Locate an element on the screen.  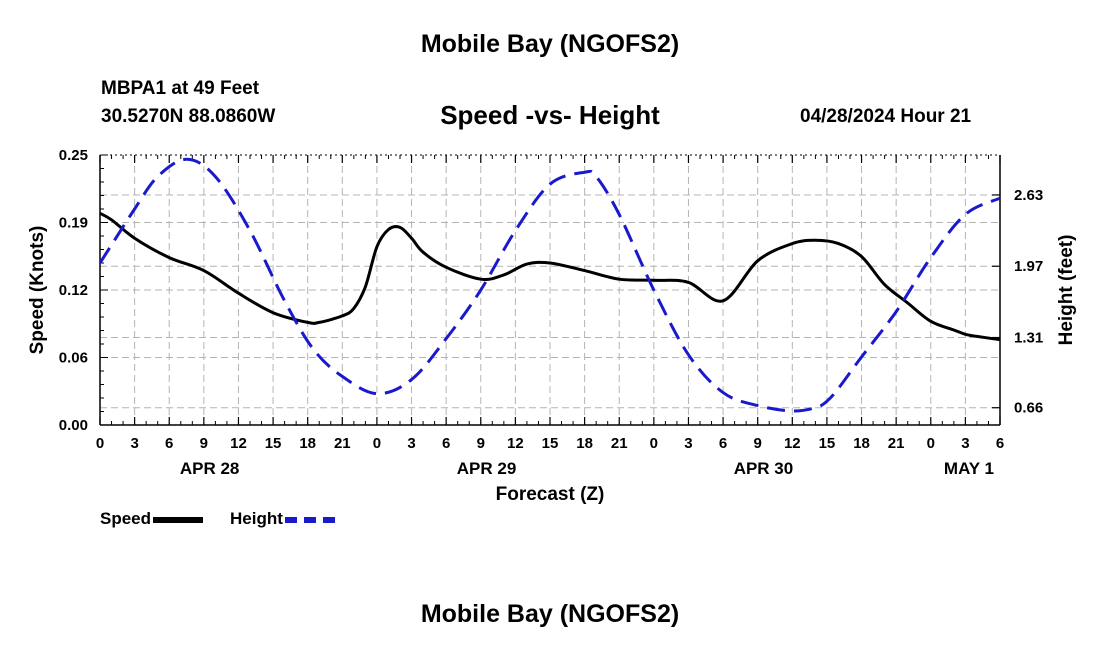
legend-height-swatch is located at coordinates (309, 519).